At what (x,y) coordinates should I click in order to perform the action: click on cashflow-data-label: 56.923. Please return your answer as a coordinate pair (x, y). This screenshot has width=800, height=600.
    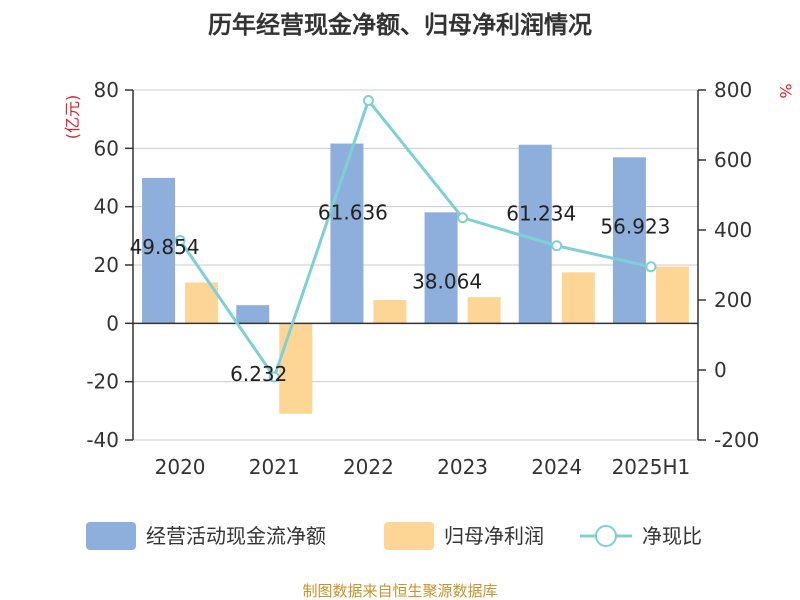
    Looking at the image, I should click on (635, 226).